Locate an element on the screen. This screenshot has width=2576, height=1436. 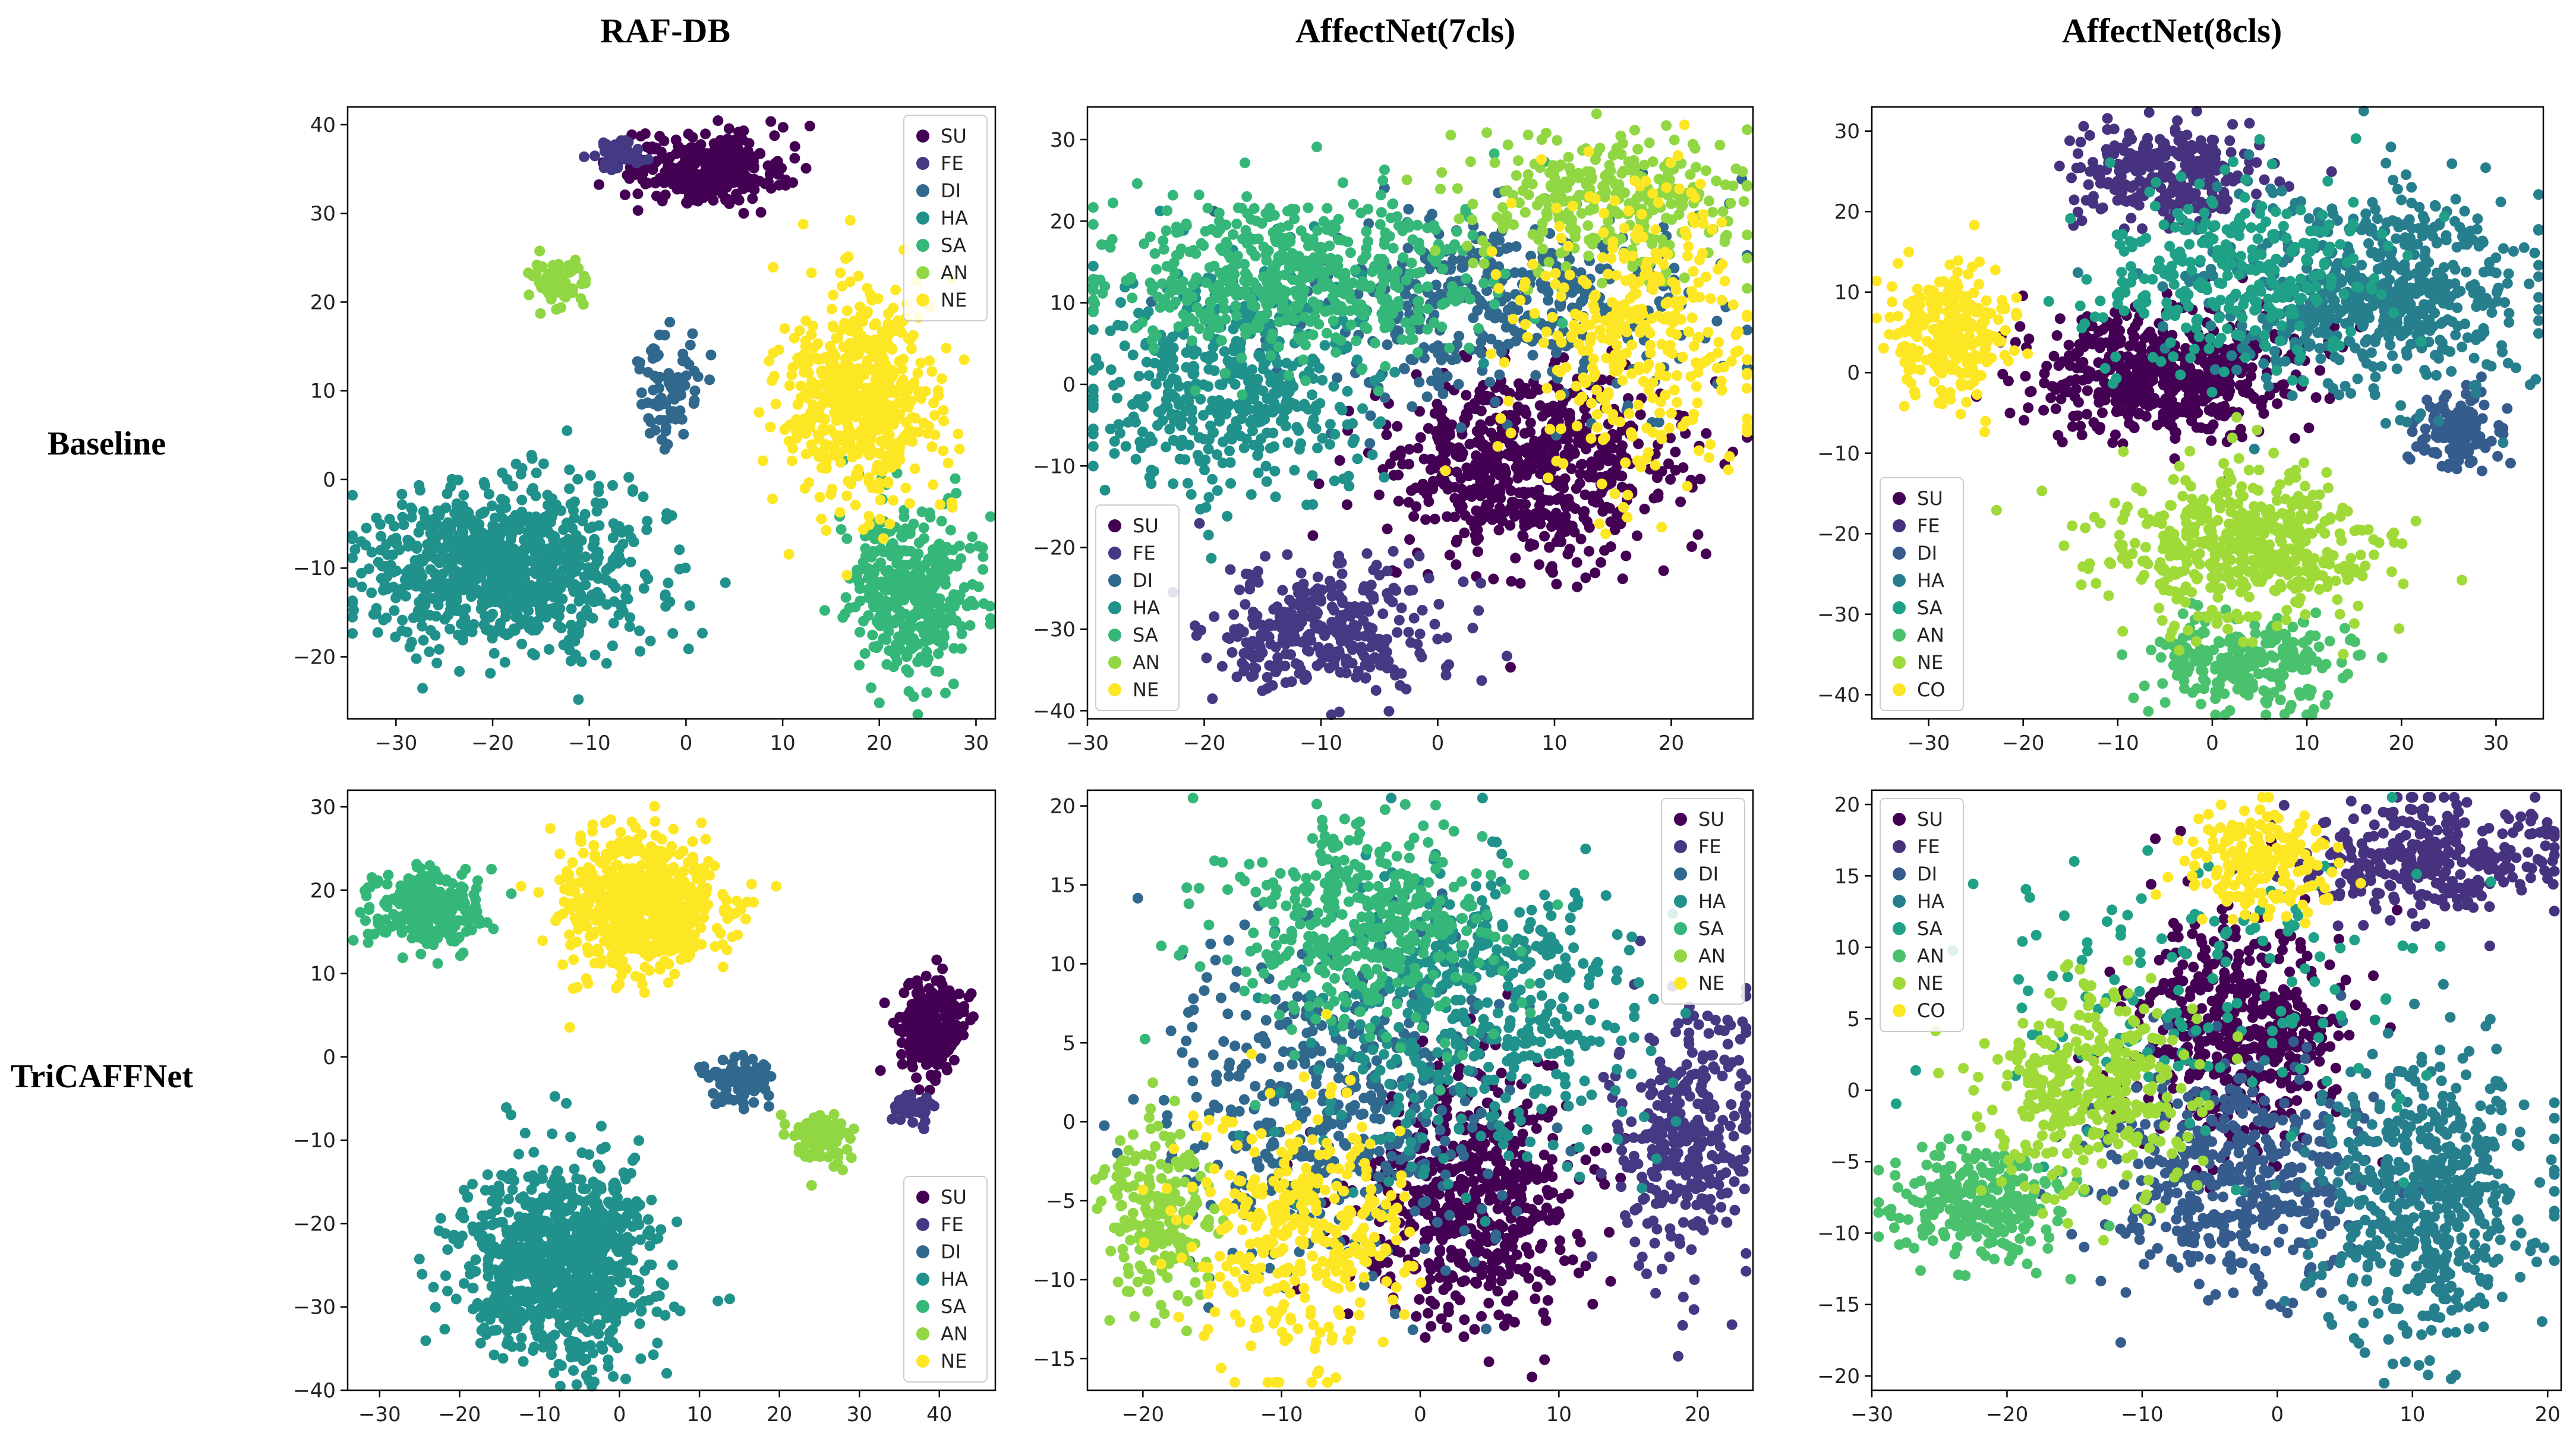
column-title-affectnet-8cls: AffectNet(8cls) is located at coordinates (2172, 30).